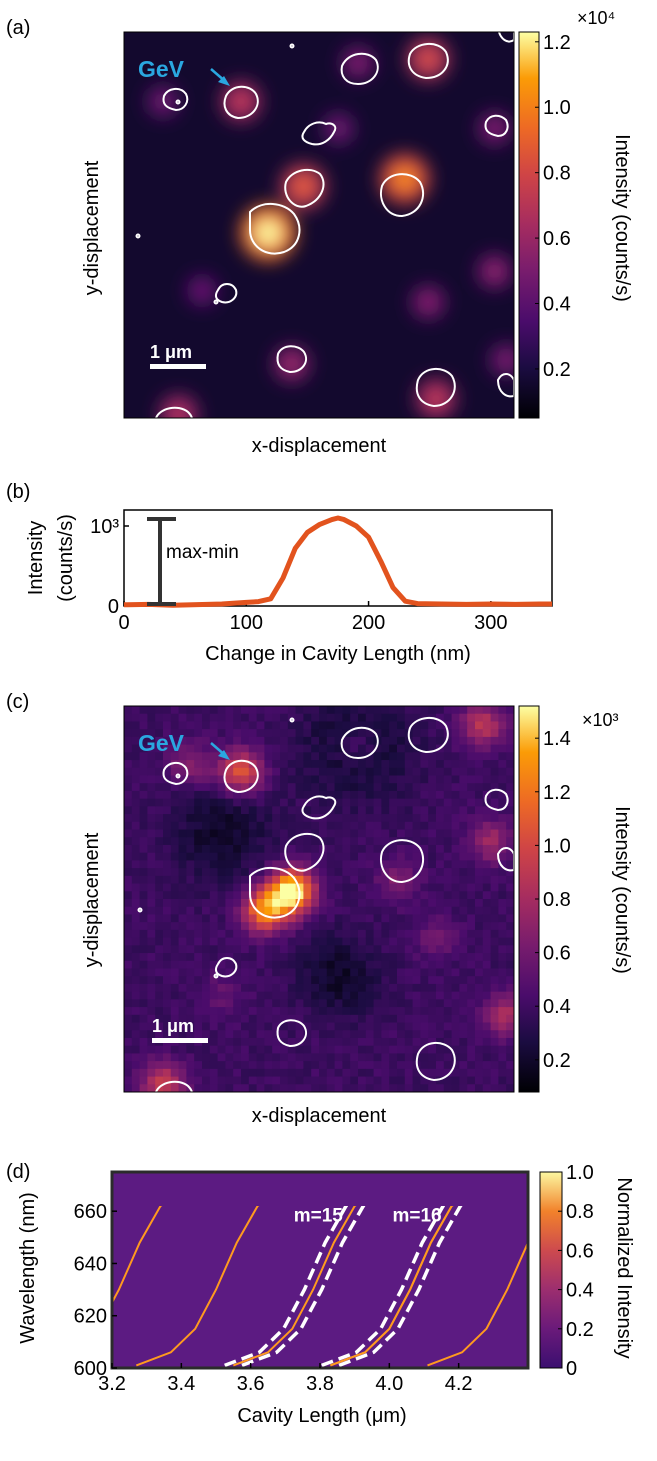 This screenshot has width=657, height=1461. I want to click on panel-c-colorbar-tick-label: 1.2, so click(557, 793).